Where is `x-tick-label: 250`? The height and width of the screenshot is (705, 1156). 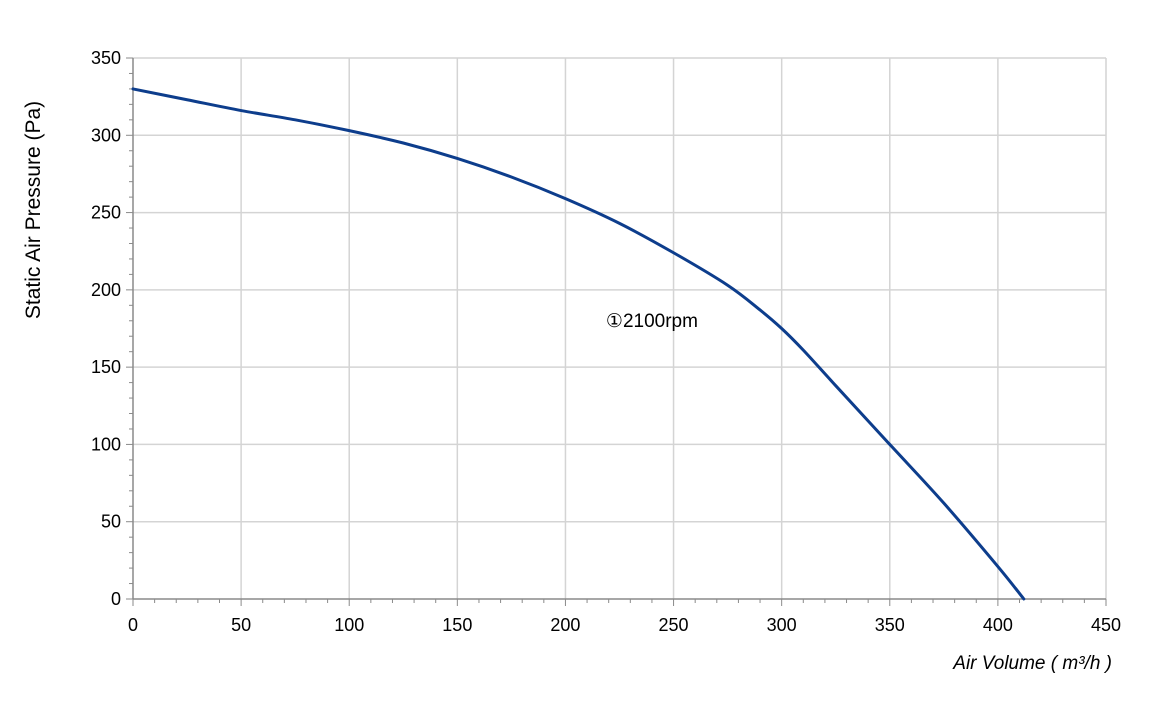 x-tick-label: 250 is located at coordinates (674, 625).